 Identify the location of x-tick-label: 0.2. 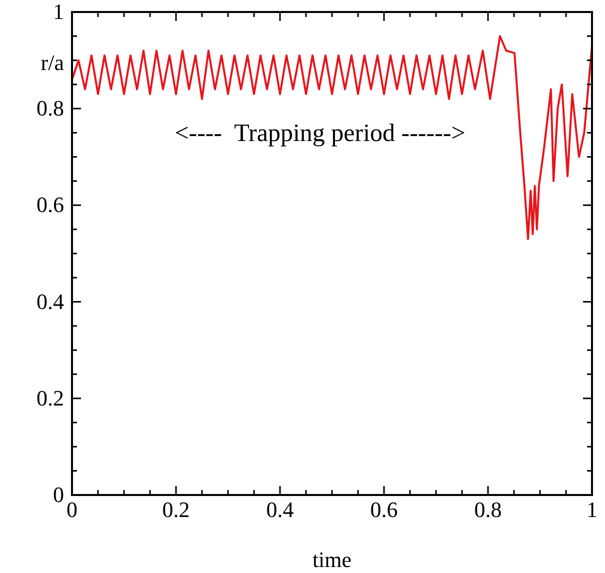
(176, 509).